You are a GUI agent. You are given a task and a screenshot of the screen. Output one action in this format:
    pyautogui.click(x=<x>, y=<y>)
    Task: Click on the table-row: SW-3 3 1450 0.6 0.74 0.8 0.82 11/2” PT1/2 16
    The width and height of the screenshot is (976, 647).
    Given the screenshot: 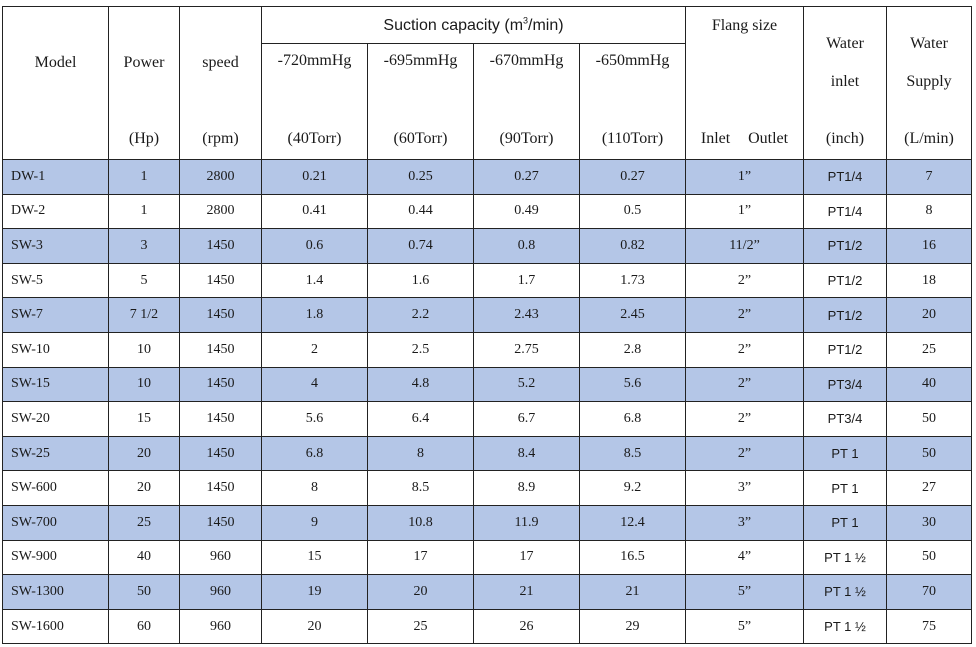 What is the action you would take?
    pyautogui.click(x=487, y=246)
    